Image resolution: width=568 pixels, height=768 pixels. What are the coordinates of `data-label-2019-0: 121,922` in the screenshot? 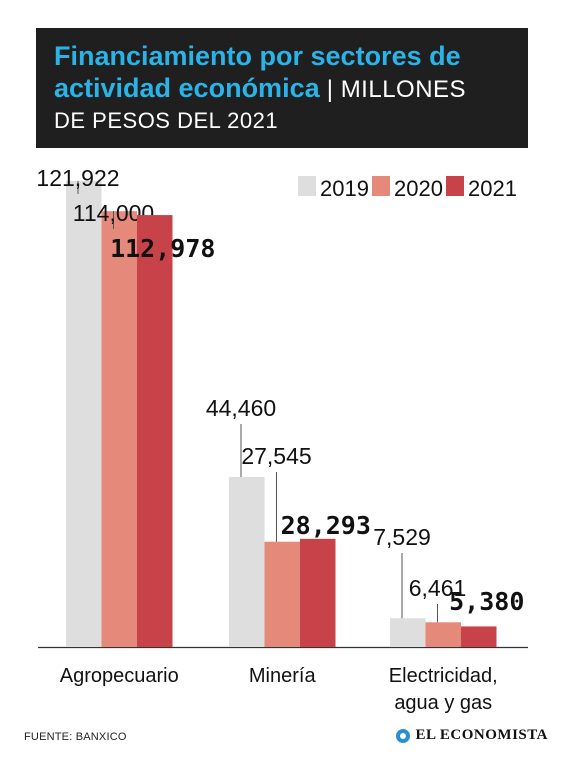 It's located at (77, 178).